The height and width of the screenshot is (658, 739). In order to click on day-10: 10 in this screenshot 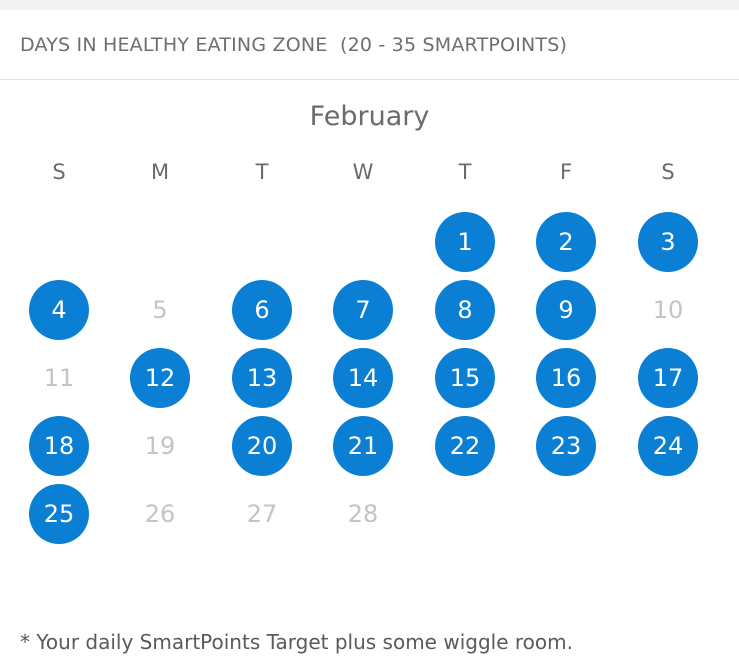, I will do `click(668, 310)`.